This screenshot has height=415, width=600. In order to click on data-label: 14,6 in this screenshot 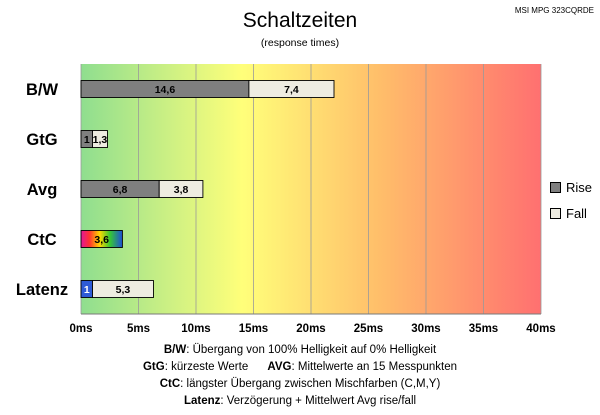, I will do `click(165, 90)`.